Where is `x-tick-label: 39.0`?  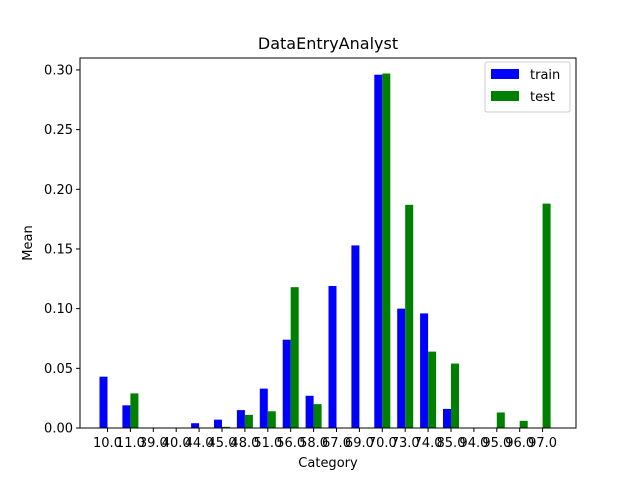
x-tick-label: 39.0 is located at coordinates (153, 443).